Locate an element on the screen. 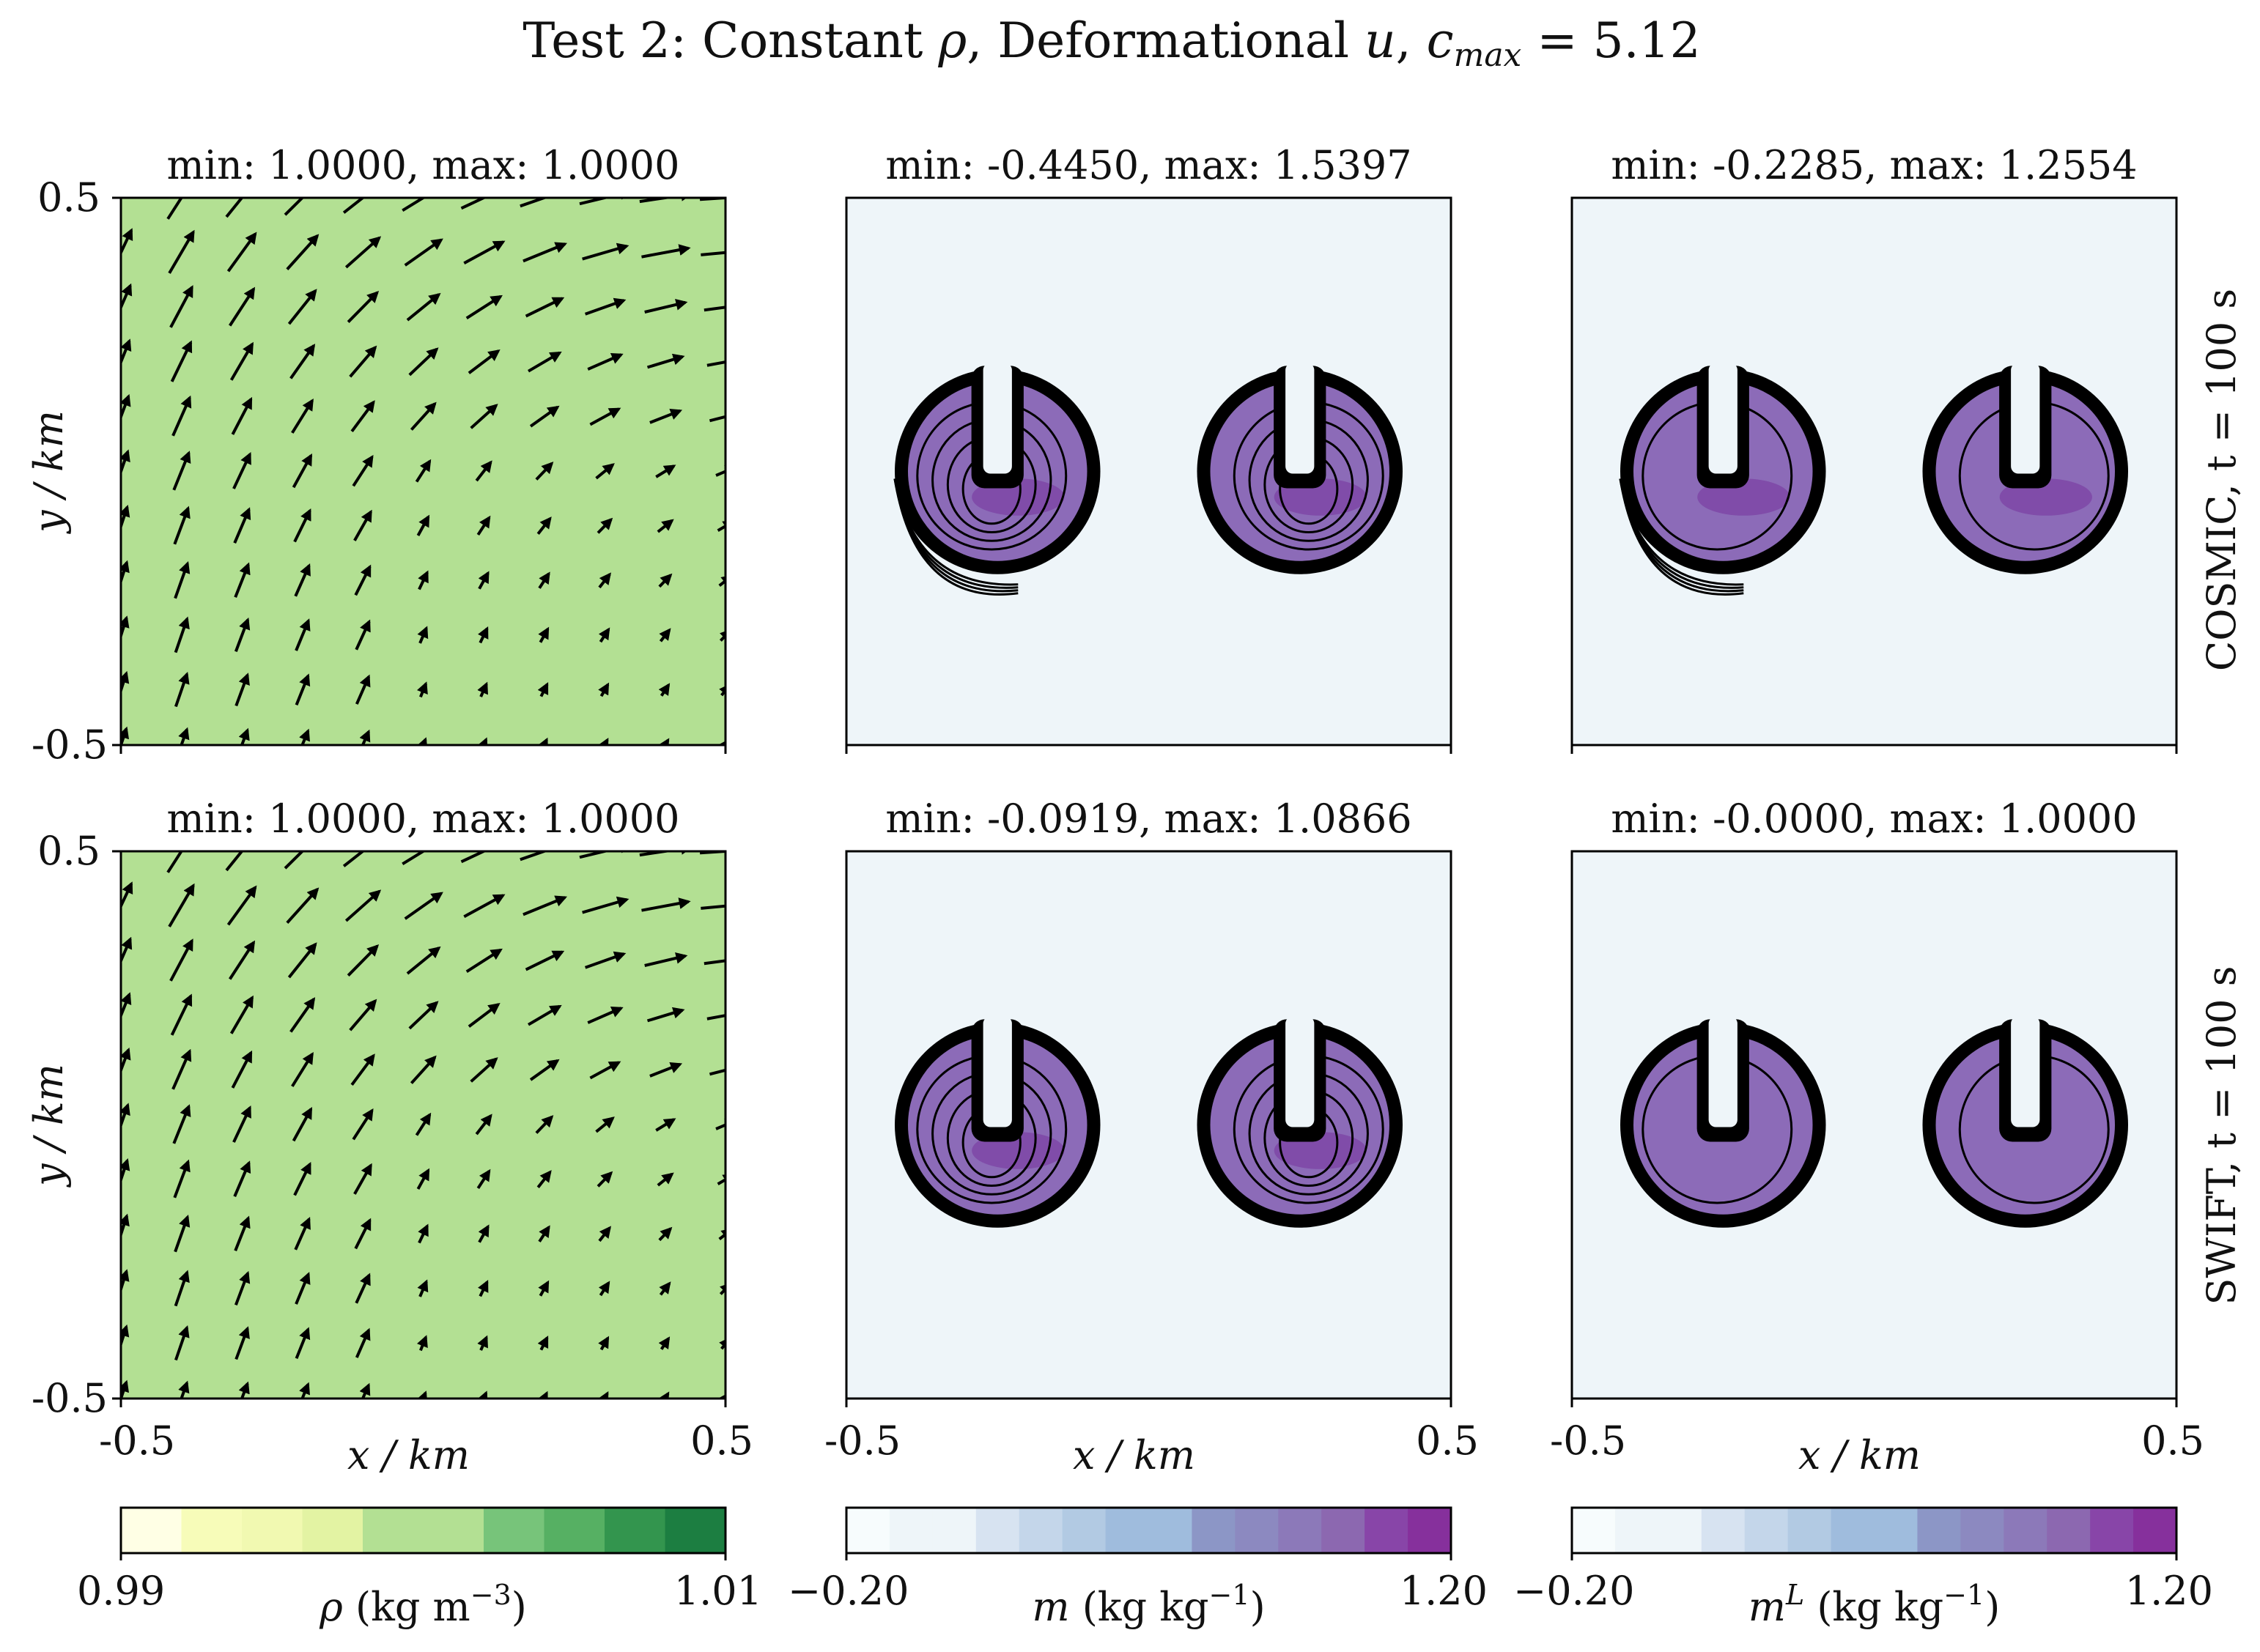 The width and height of the screenshot is (2260, 1652). x-axis-label: x / km is located at coordinates (408, 1455).